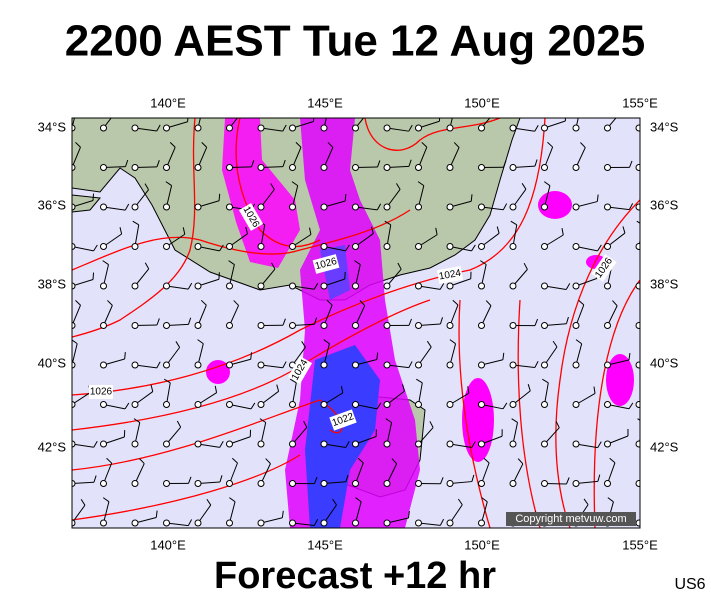 The image size is (711, 600). I want to click on title: 2200 AEST Tue 12 Aug 2025, so click(355, 41).